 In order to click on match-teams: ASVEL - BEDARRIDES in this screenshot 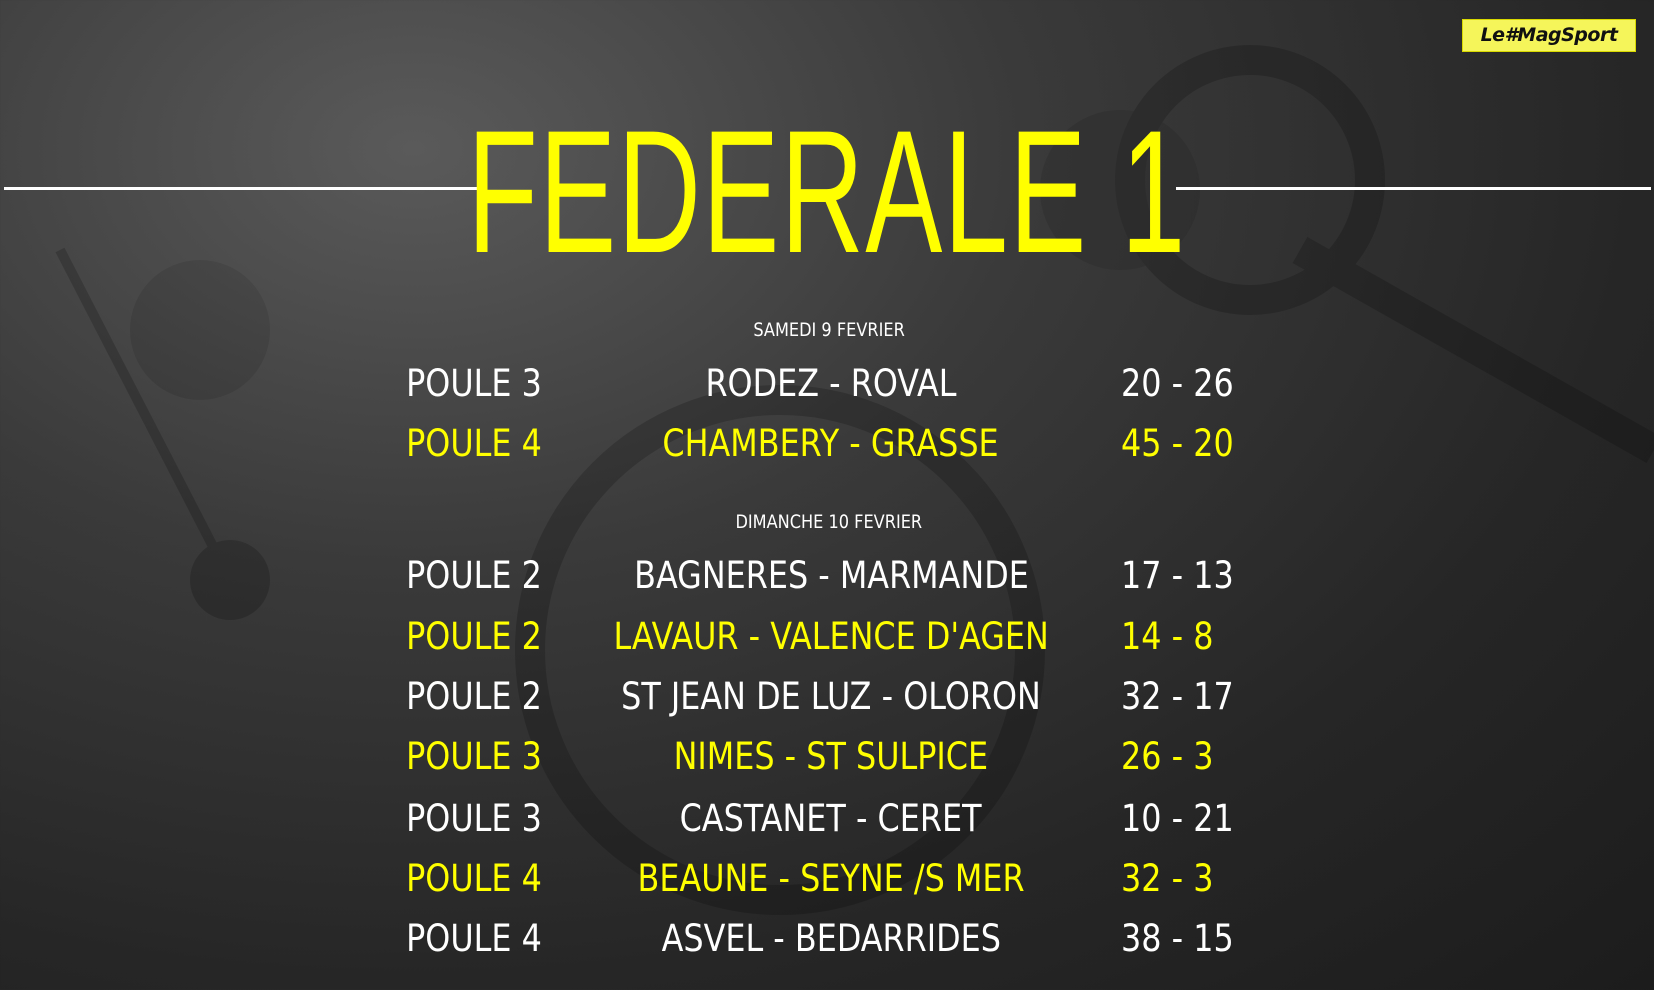, I will do `click(831, 938)`.